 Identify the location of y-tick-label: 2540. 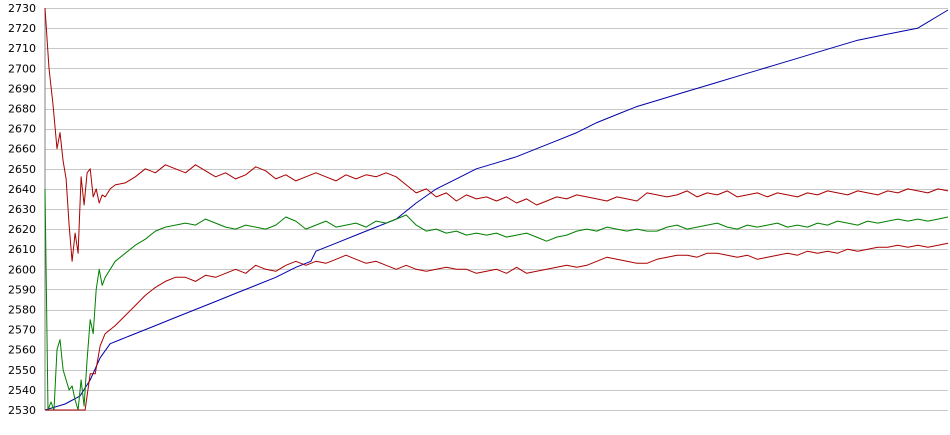
(22, 390).